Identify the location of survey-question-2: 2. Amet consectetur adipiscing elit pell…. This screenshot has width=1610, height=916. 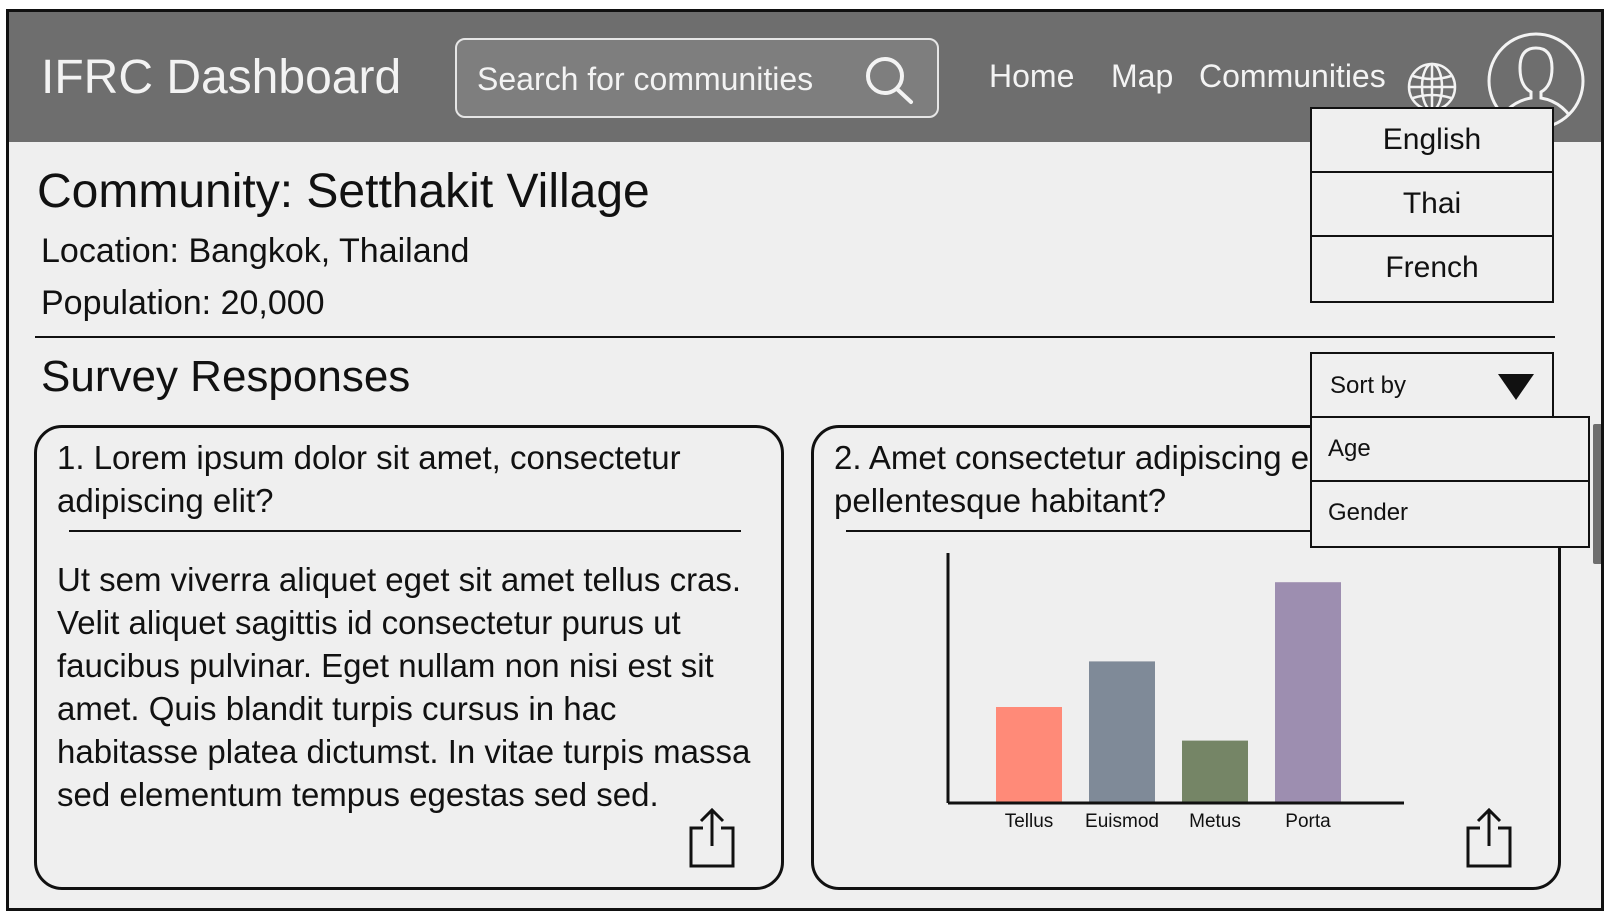
(1083, 479).